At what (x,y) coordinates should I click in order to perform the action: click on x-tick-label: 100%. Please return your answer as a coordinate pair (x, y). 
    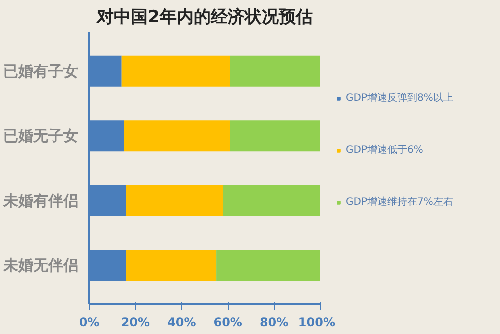
    Looking at the image, I should click on (317, 323).